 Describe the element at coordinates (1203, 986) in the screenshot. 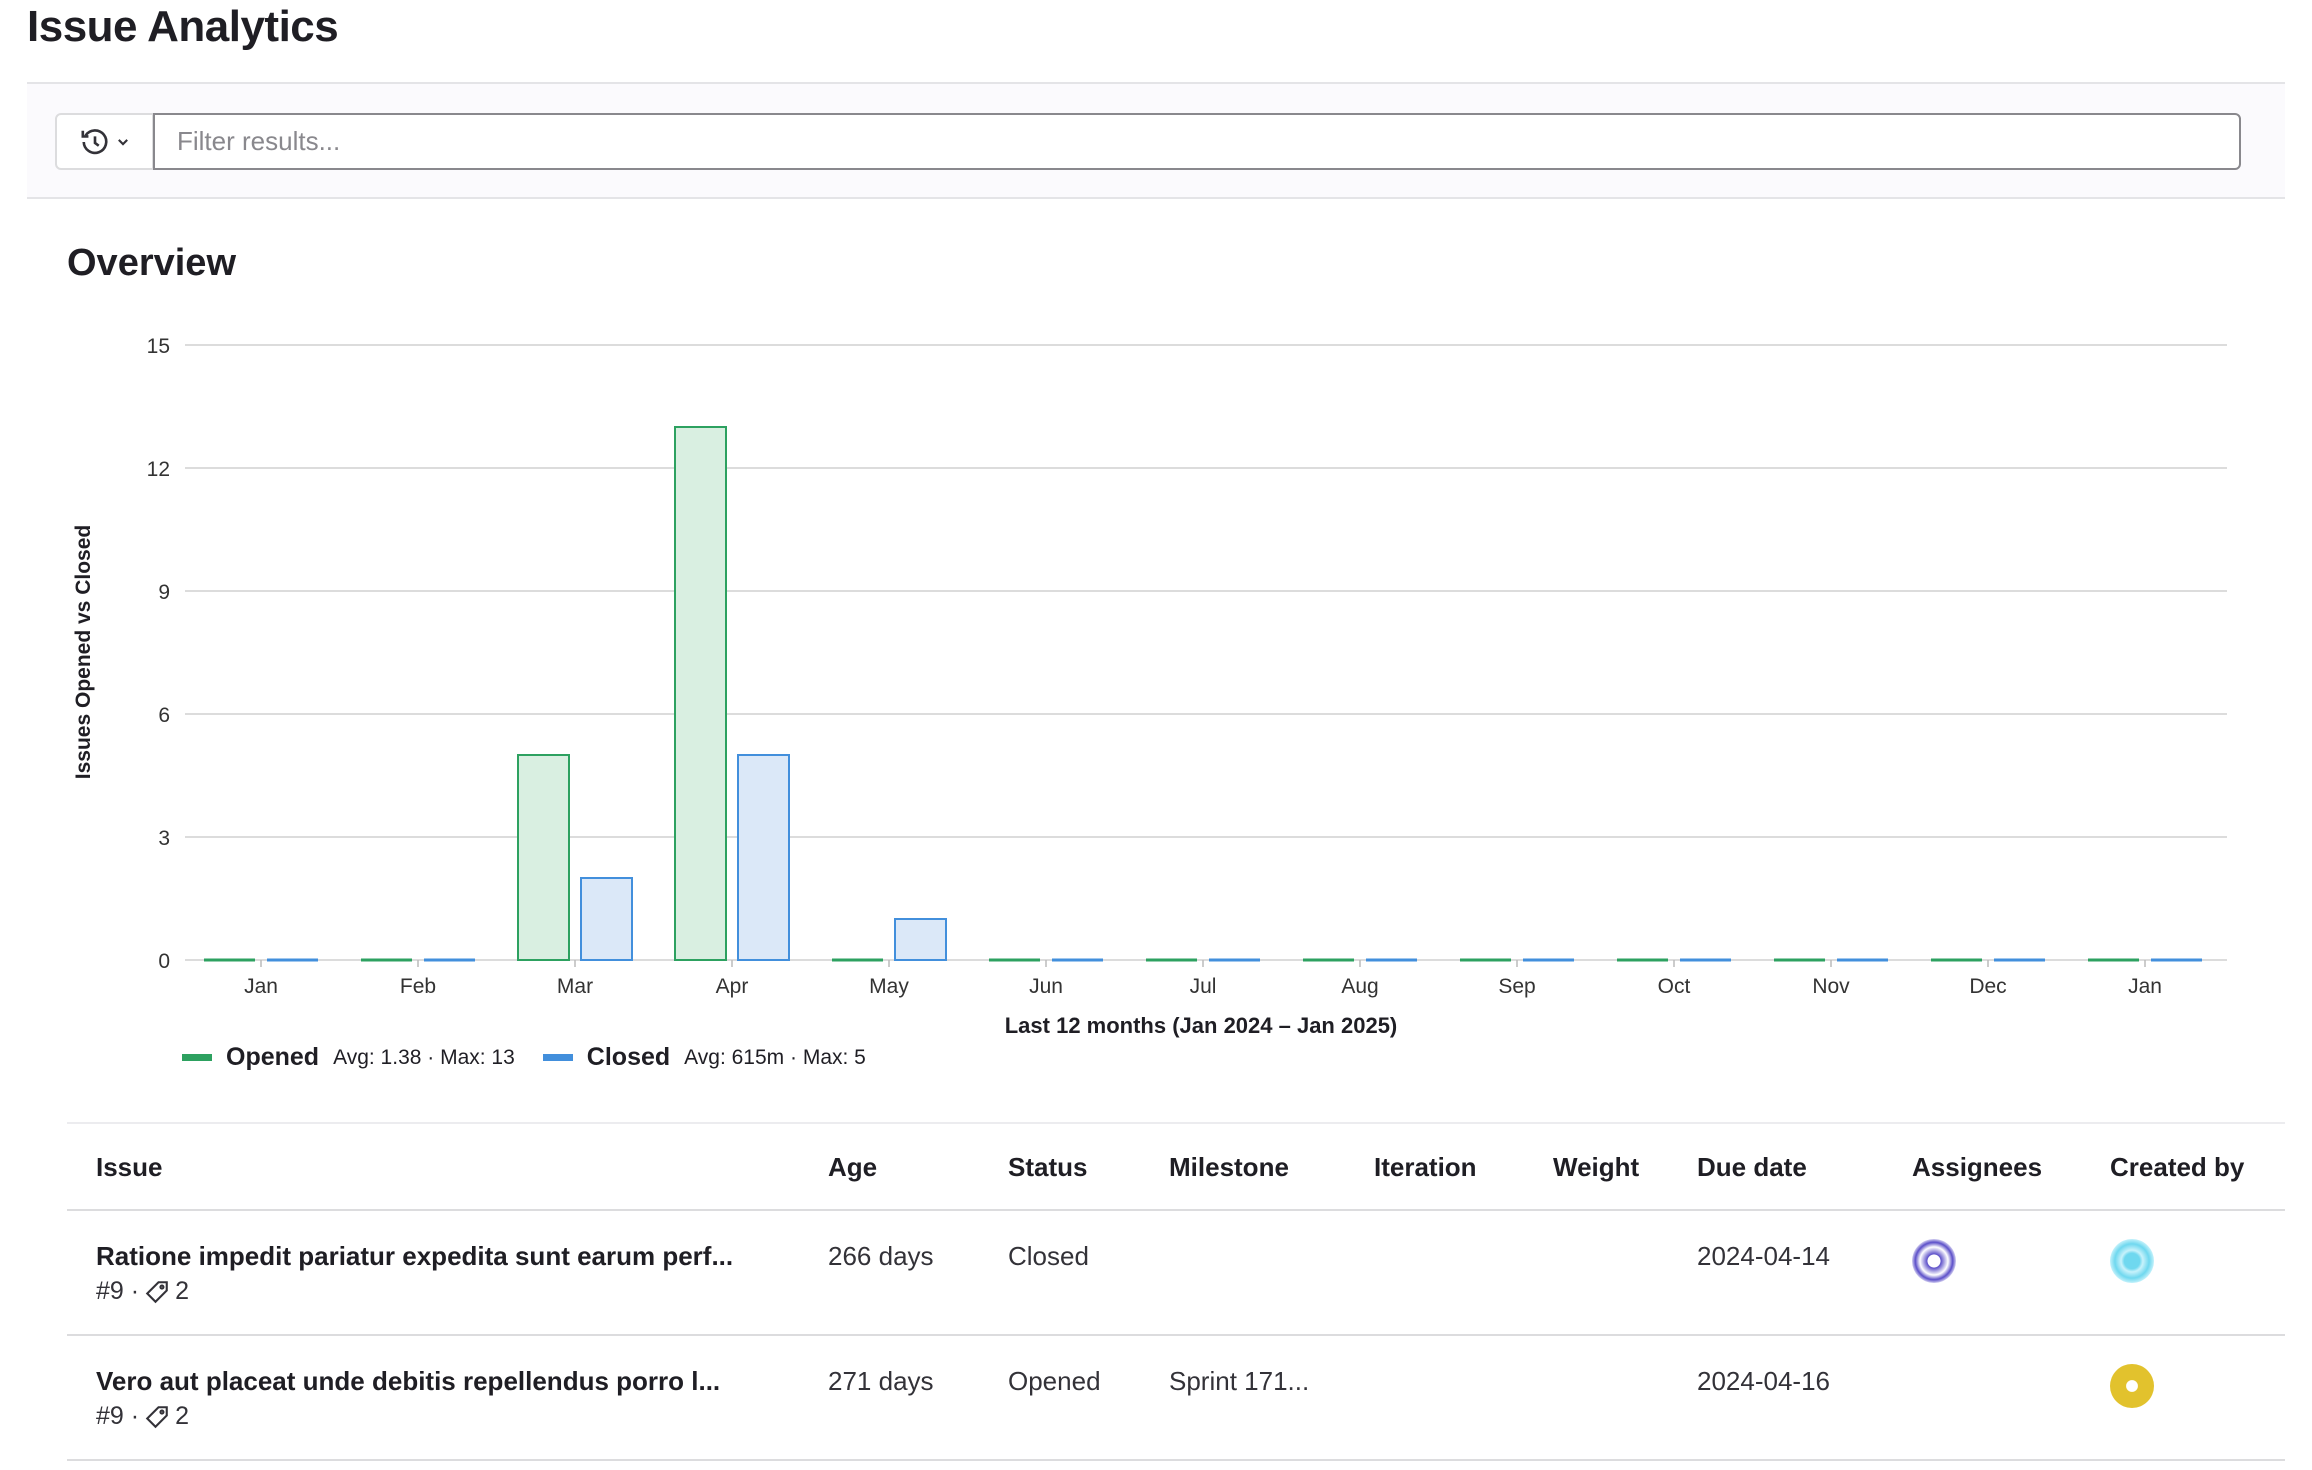

I see `x-tick-label: Jul` at that location.